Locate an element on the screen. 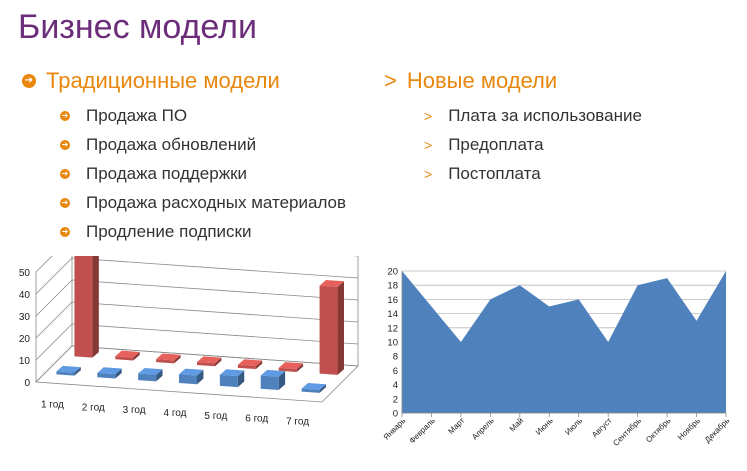  area-series is located at coordinates (564, 342).